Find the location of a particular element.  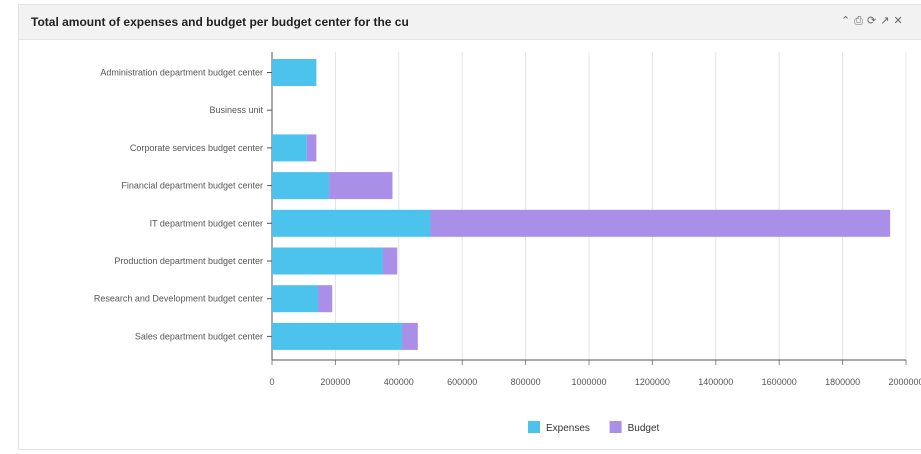

legend-label-budget: Budget is located at coordinates (644, 428).